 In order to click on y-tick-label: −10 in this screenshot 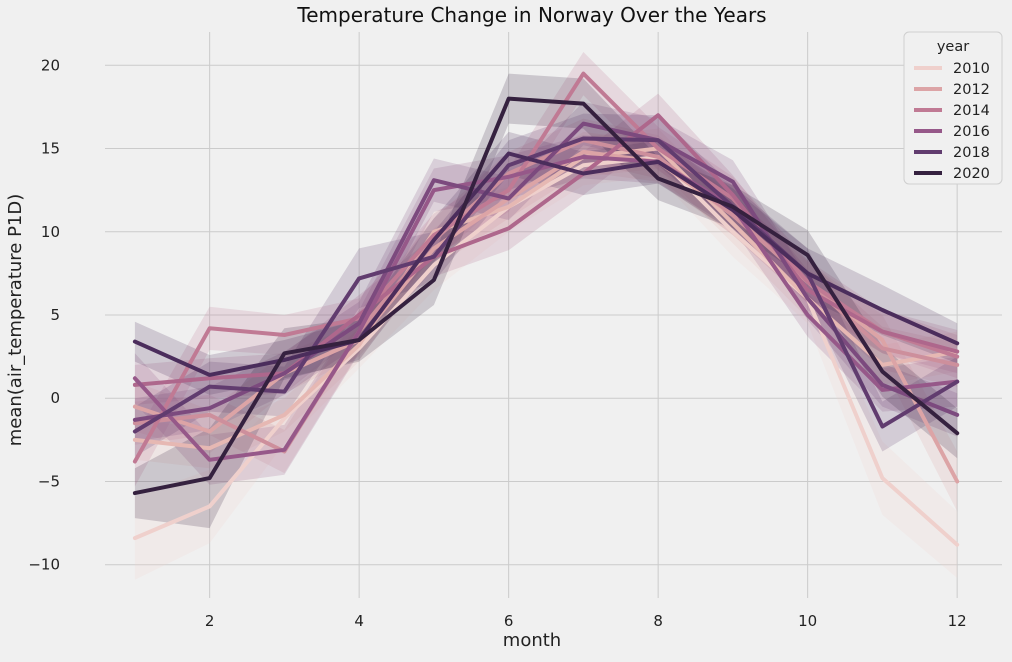, I will do `click(44, 565)`.